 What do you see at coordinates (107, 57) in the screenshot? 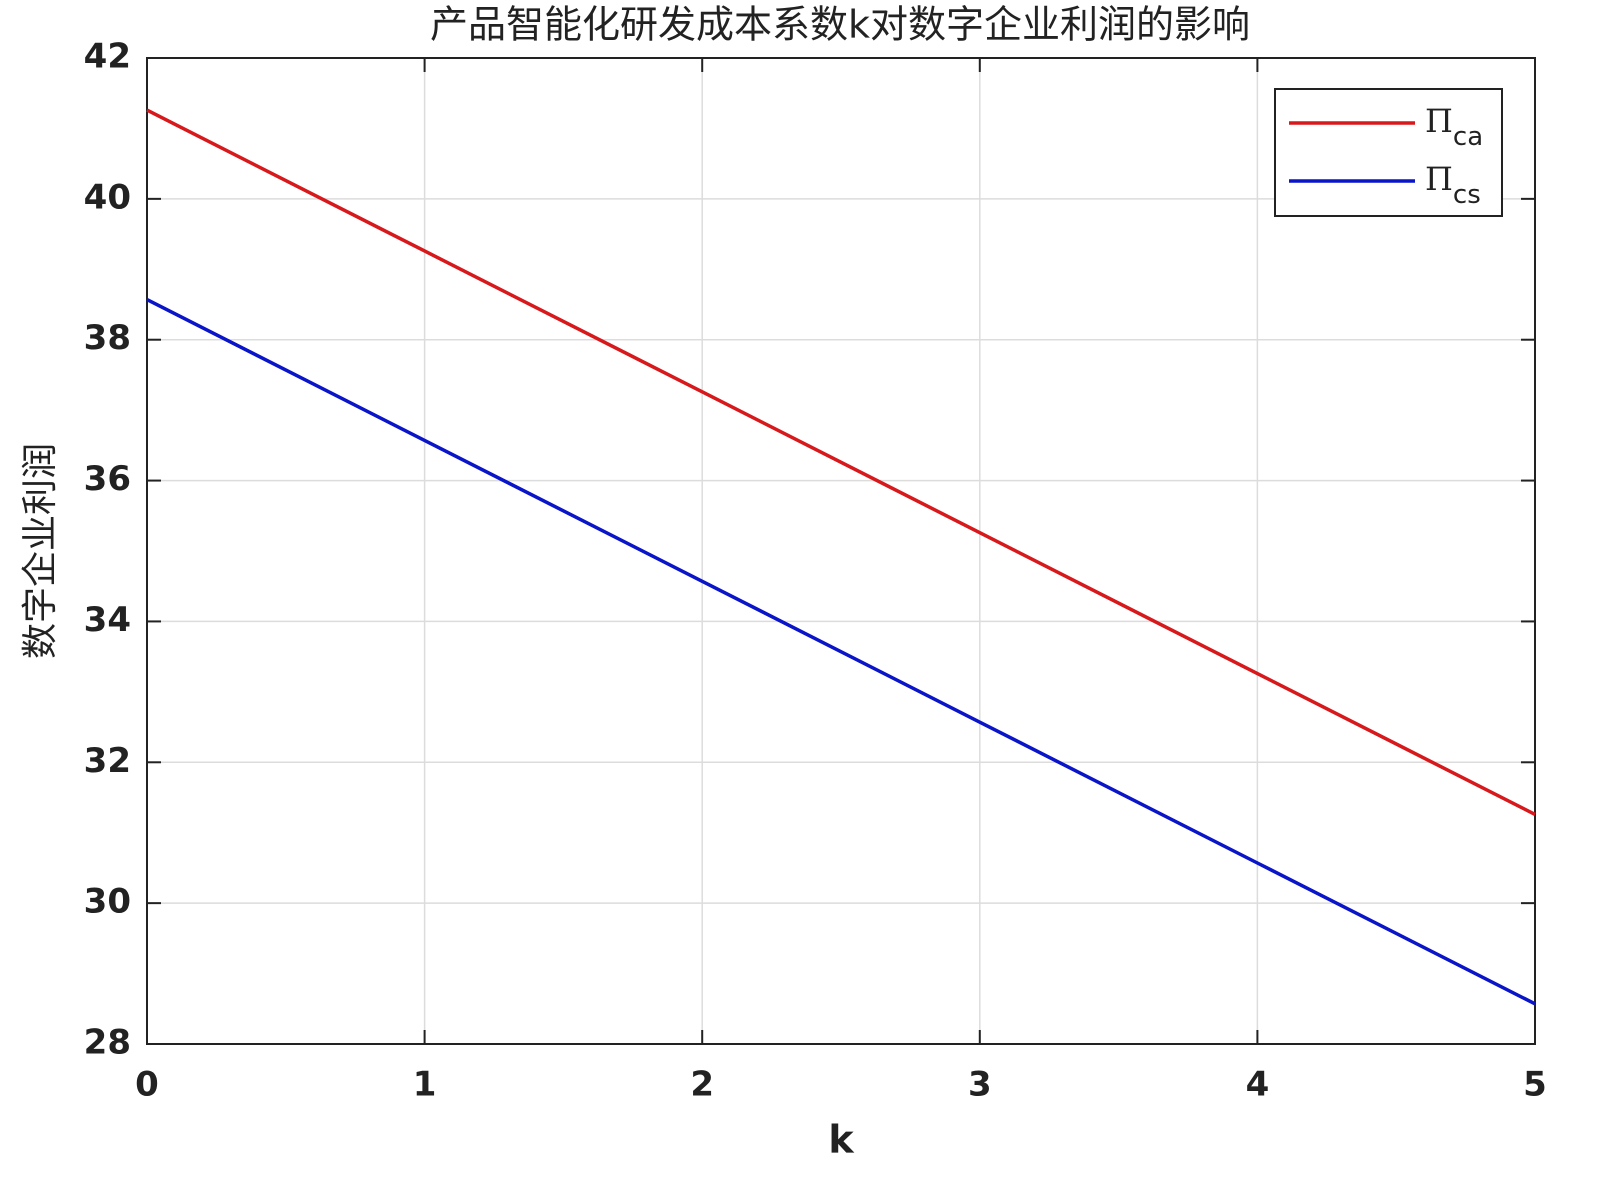
I see `y-tick-label: 42` at bounding box center [107, 57].